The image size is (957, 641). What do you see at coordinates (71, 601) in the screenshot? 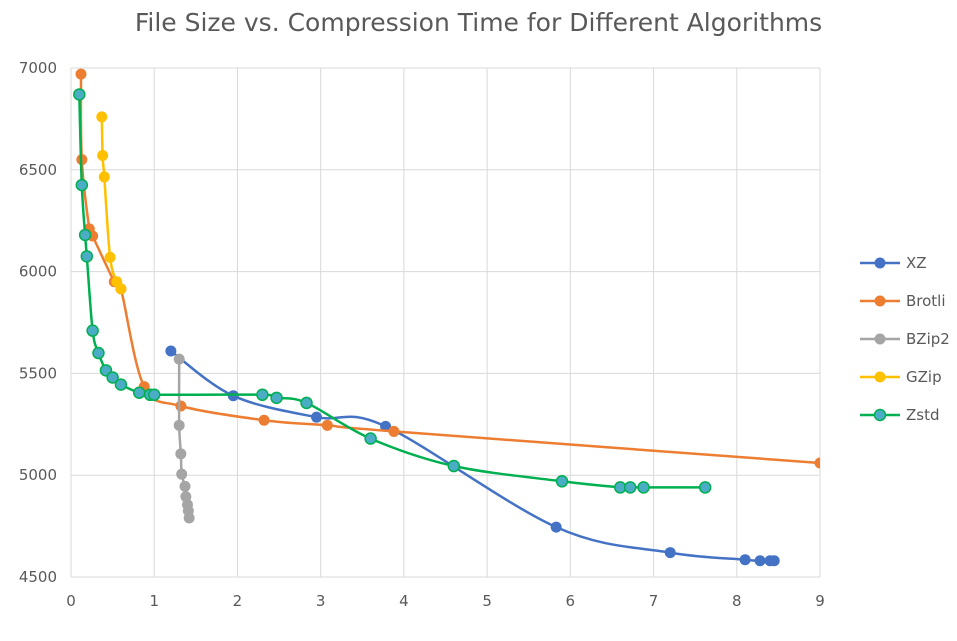
I see `x-tick-label: 0` at bounding box center [71, 601].